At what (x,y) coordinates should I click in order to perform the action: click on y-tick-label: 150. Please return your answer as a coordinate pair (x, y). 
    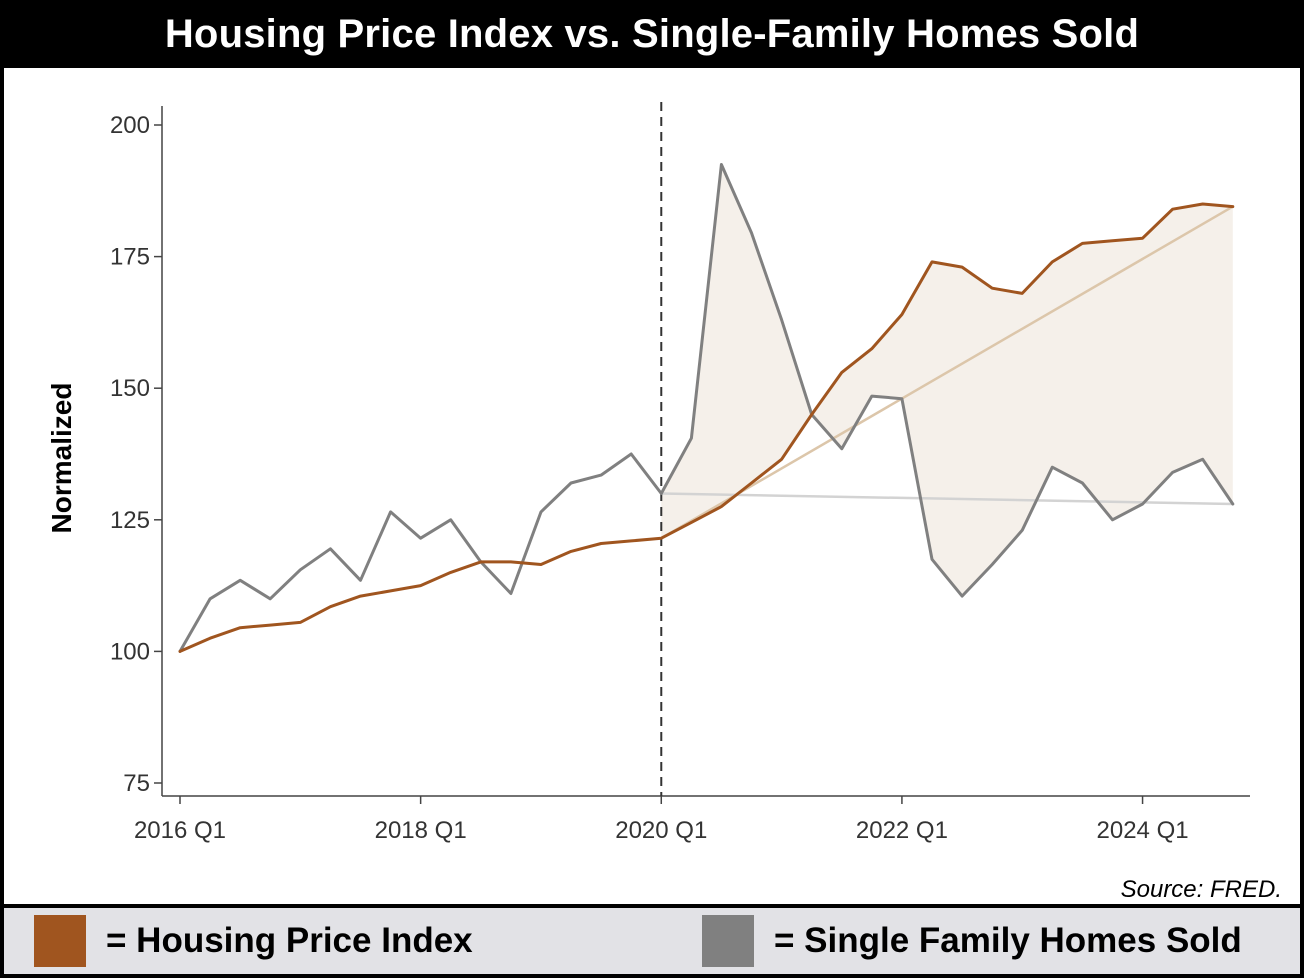
    Looking at the image, I should click on (130, 388).